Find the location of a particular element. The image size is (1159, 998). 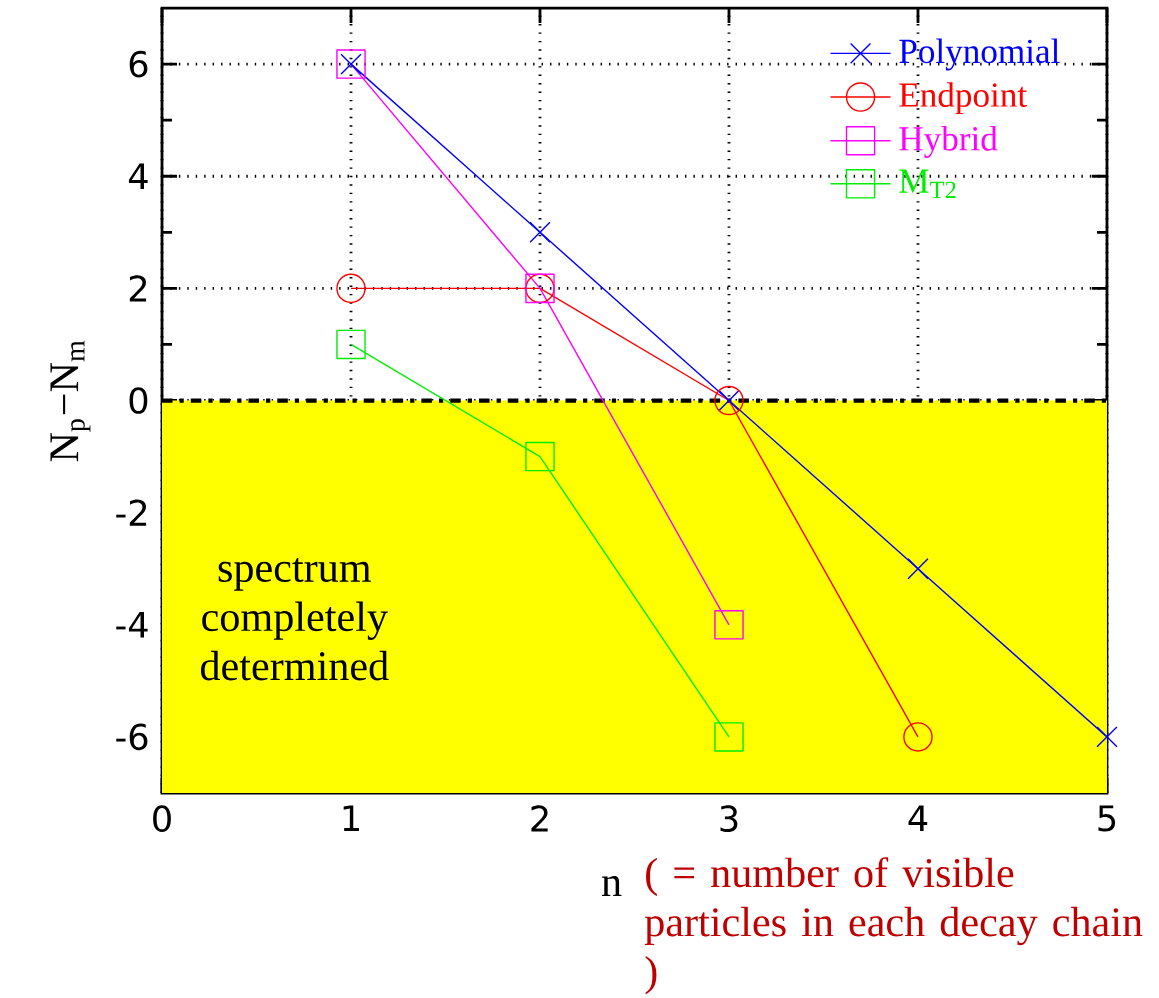

y-axis-title: N$_{p}$−N$_{m}$ is located at coordinates (70, 401).